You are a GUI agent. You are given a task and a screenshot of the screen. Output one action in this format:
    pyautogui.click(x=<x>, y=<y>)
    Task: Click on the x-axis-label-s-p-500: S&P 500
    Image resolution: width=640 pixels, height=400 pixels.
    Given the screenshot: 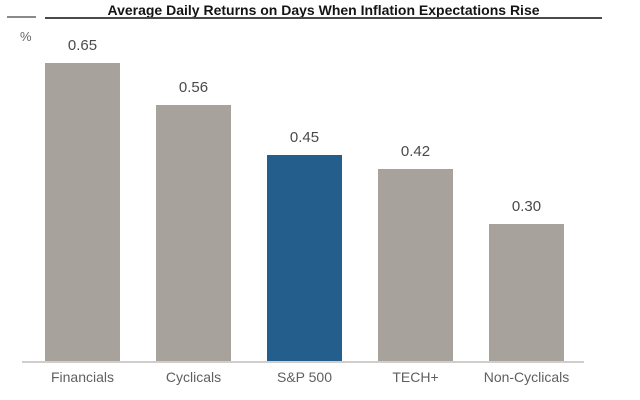 What is the action you would take?
    pyautogui.click(x=304, y=377)
    